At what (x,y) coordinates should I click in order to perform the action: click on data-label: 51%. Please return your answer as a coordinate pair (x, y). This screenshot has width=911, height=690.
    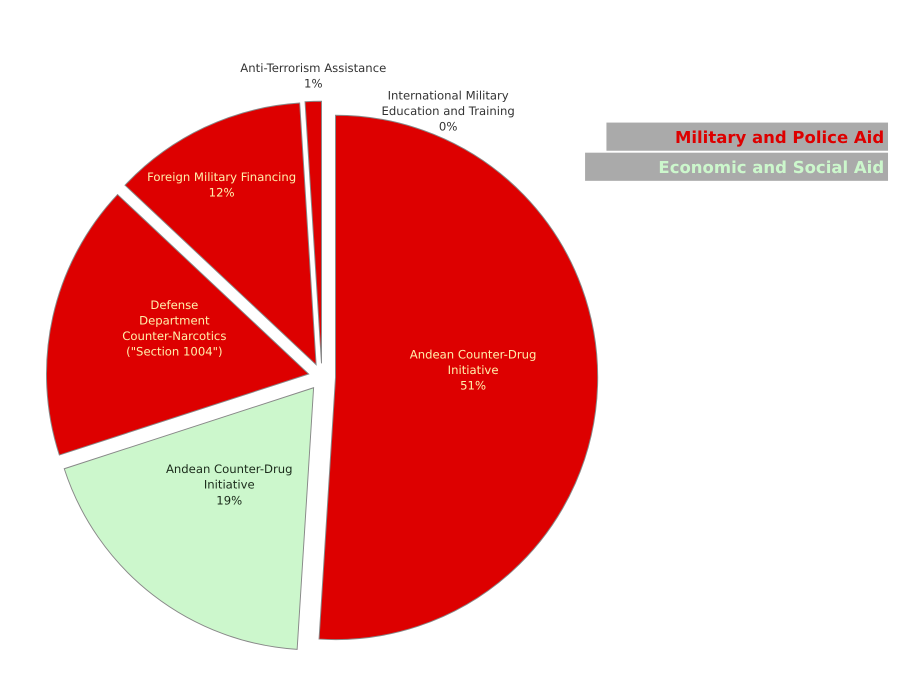
    Looking at the image, I should click on (473, 385).